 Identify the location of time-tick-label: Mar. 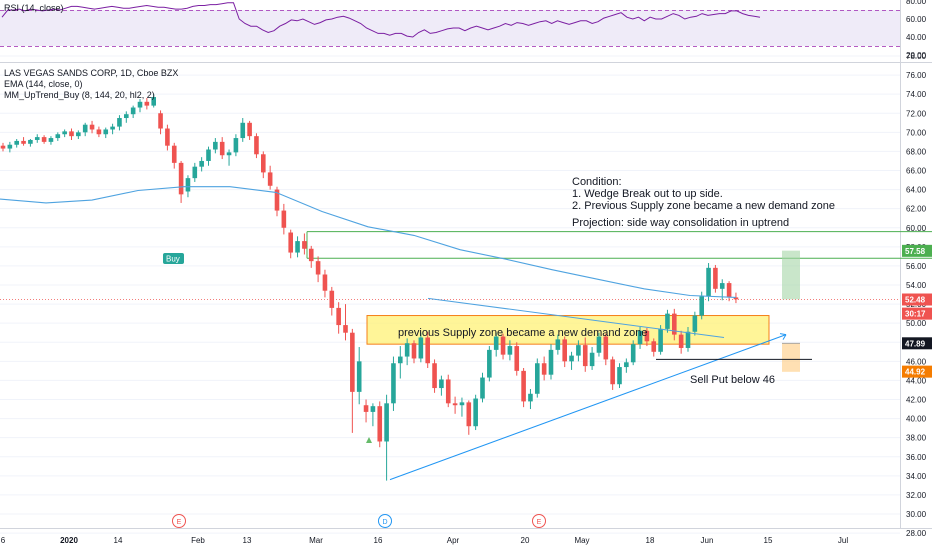
(316, 540).